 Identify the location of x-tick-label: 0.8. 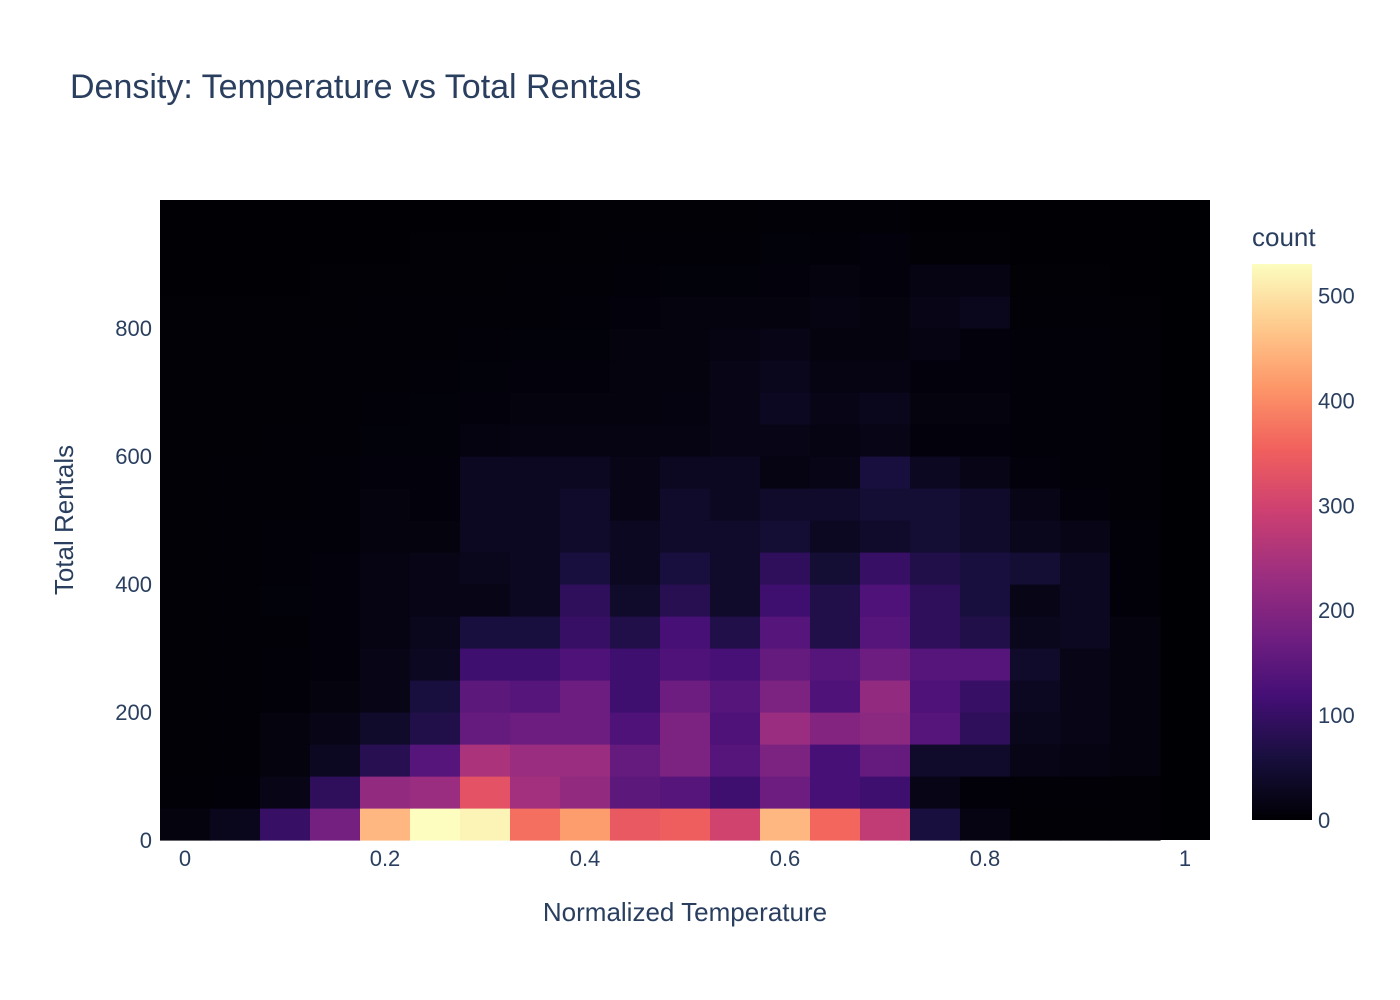
(985, 858).